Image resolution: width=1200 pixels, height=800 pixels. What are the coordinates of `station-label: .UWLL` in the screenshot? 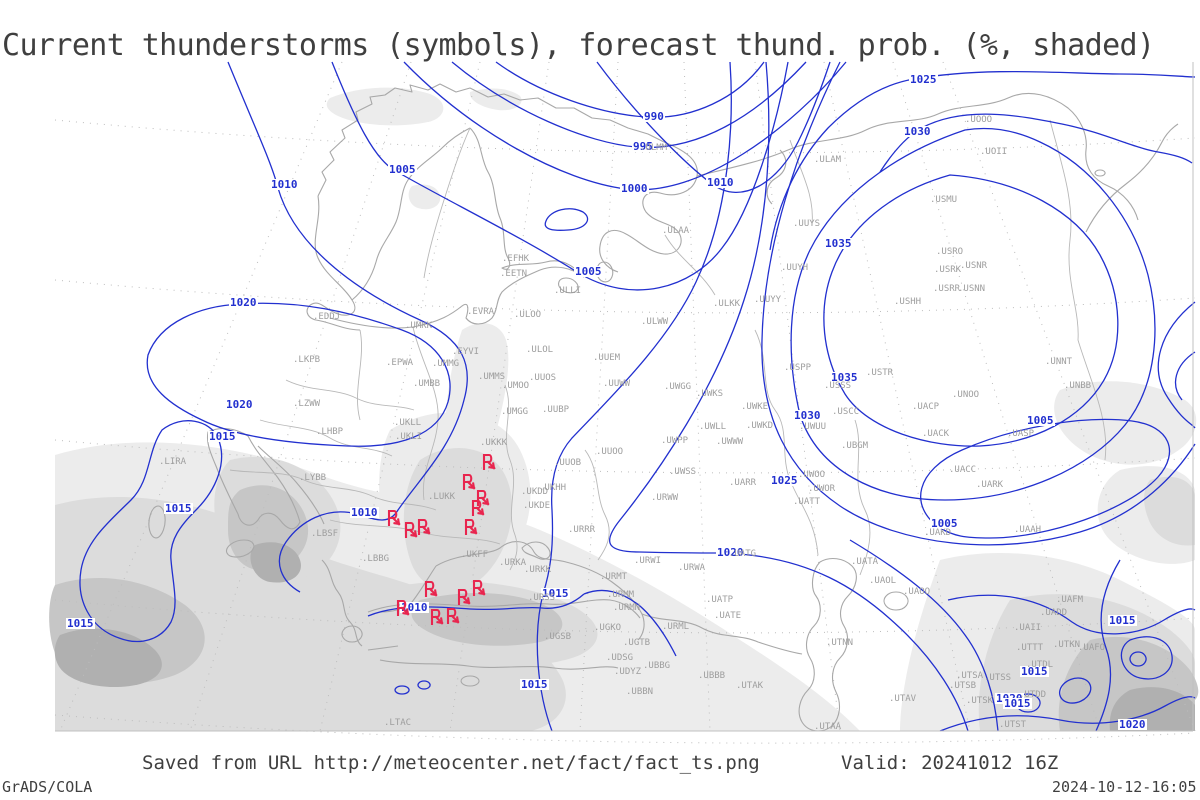 It's located at (713, 427).